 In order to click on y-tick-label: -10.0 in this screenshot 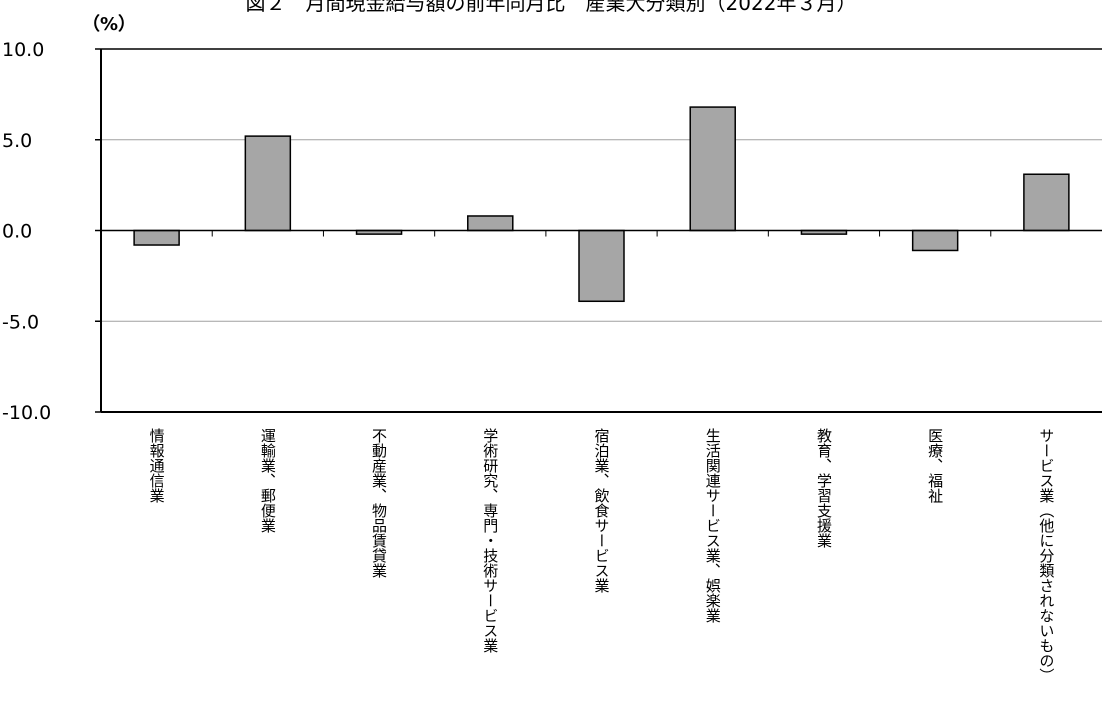, I will do `click(26, 413)`.